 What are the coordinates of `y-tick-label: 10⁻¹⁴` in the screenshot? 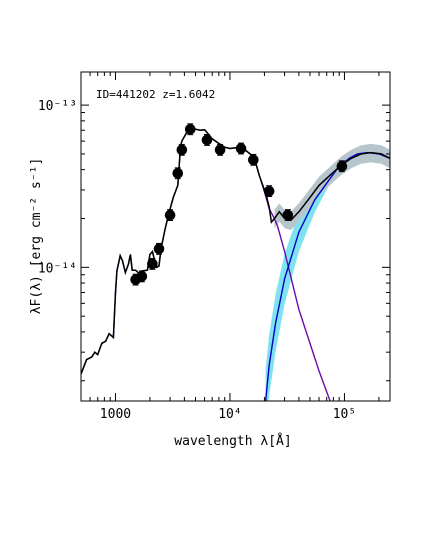 It's located at (57, 268).